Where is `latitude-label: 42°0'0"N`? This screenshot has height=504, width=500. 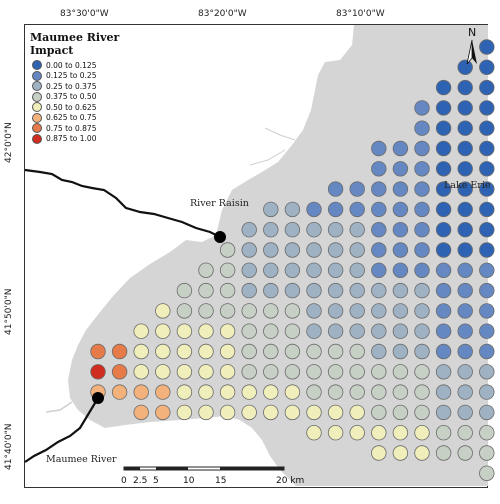
latitude-label: 42°0'0"N is located at coordinates (9, 142).